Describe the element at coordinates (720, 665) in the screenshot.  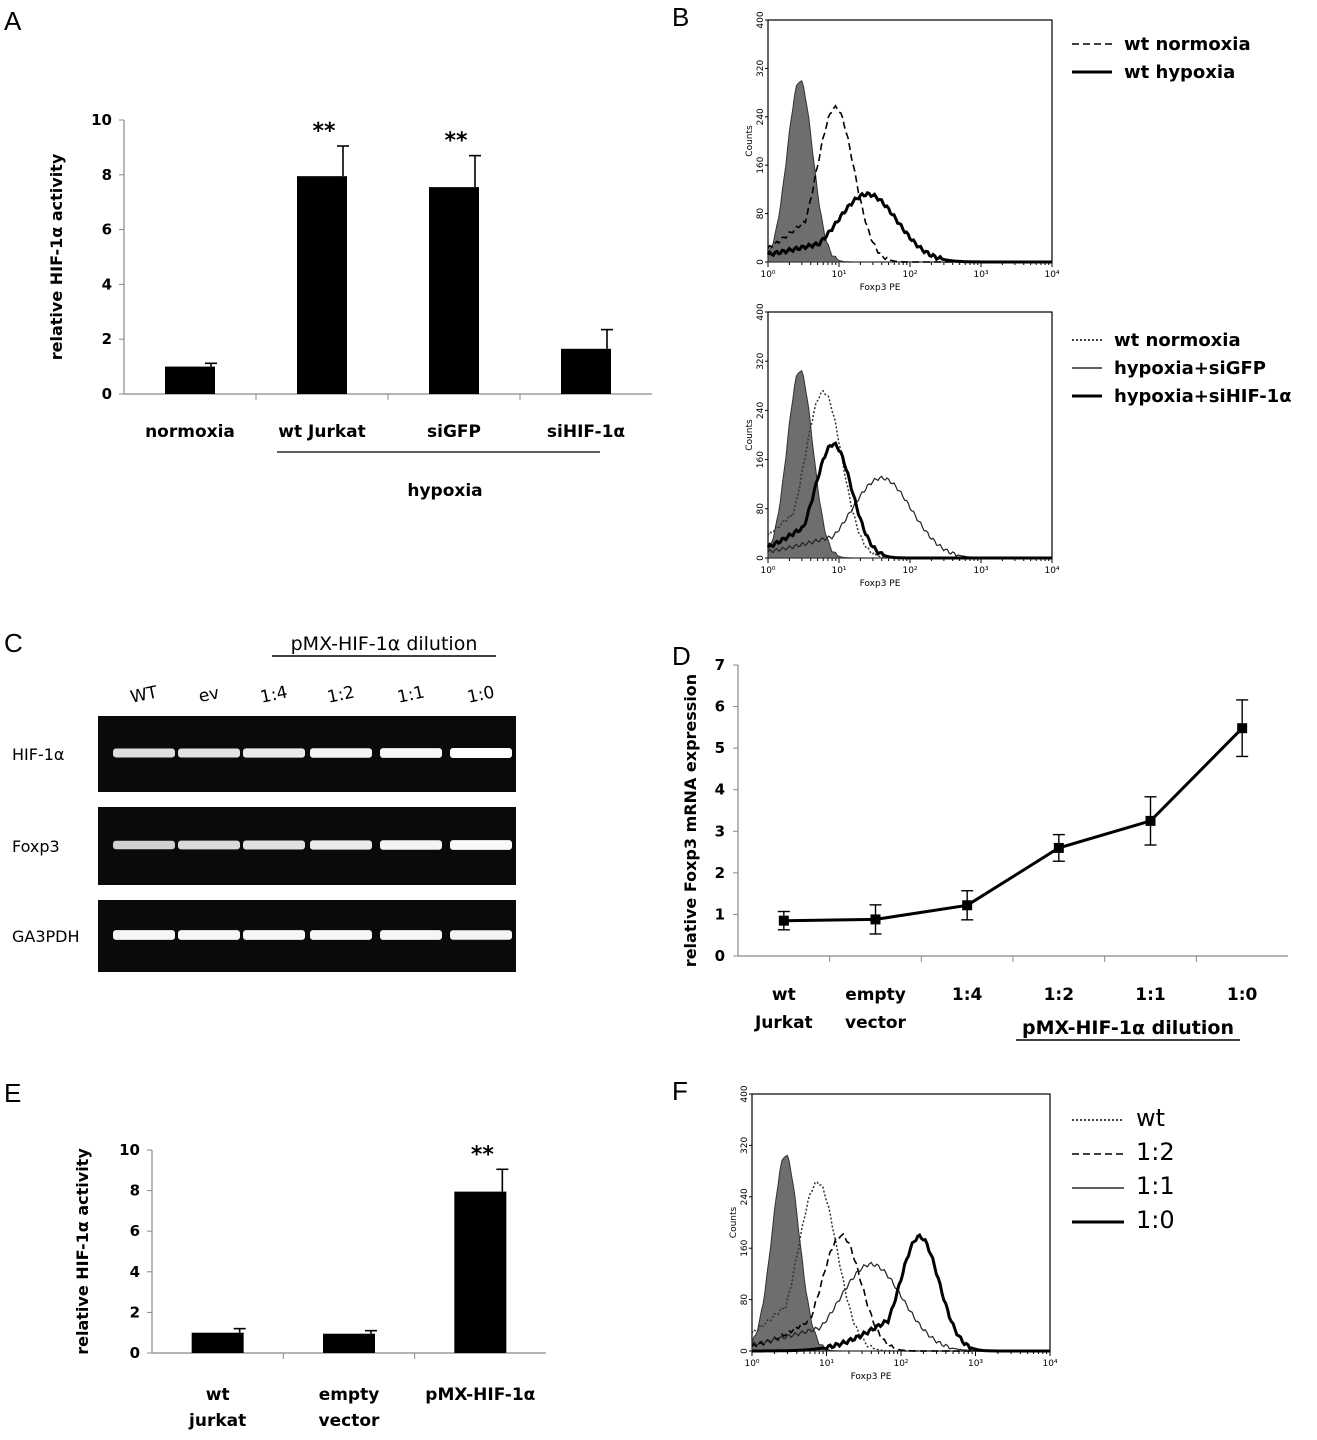
I see `y-tick-label: 7` at that location.